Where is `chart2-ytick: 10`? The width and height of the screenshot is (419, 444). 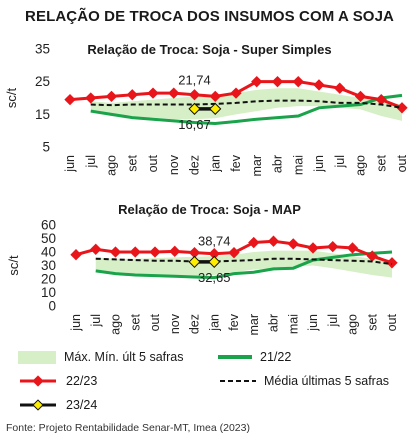
chart2-ytick: 10 is located at coordinates (48, 292).